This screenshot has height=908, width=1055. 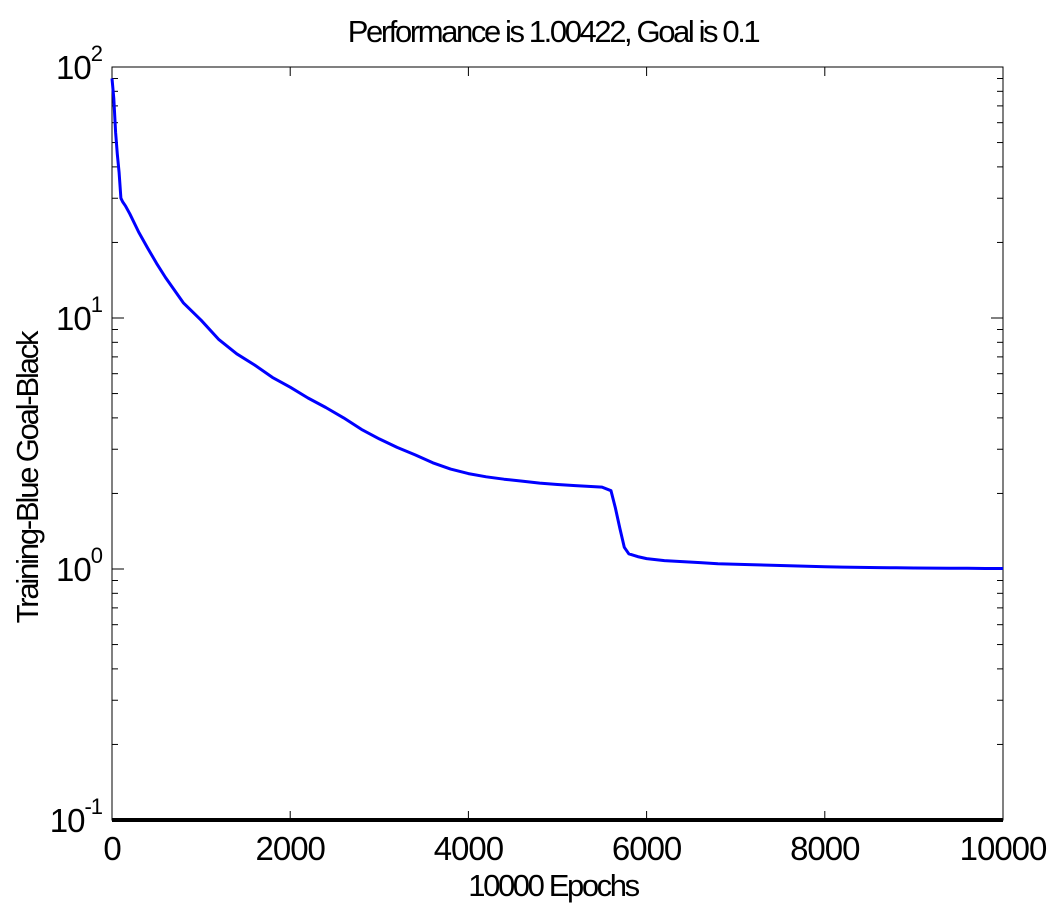 What do you see at coordinates (553, 885) in the screenshot?
I see `x-axis-label: 10000 Epochs` at bounding box center [553, 885].